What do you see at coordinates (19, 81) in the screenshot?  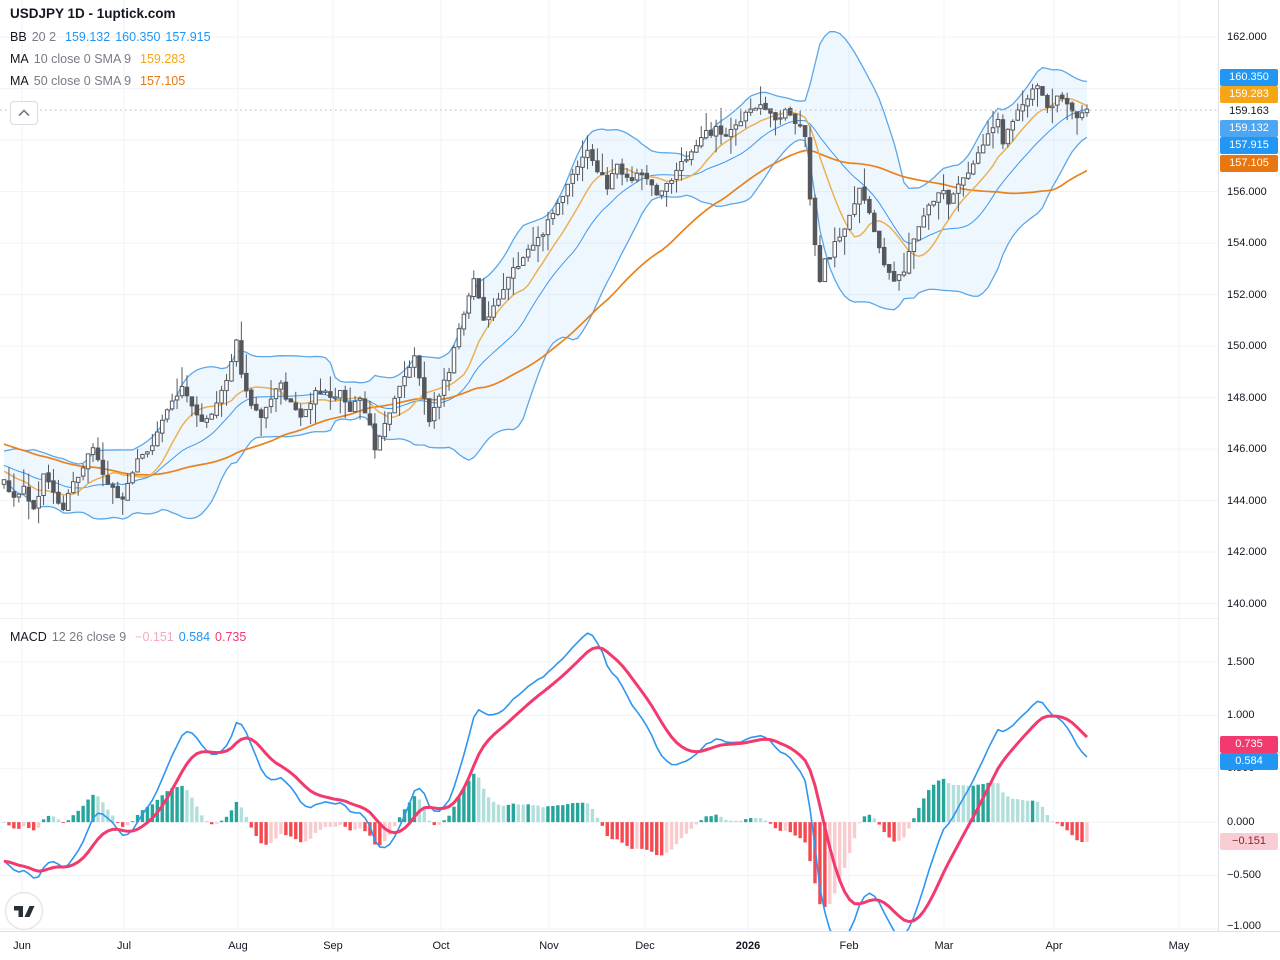 I see `ma50-name: MA` at bounding box center [19, 81].